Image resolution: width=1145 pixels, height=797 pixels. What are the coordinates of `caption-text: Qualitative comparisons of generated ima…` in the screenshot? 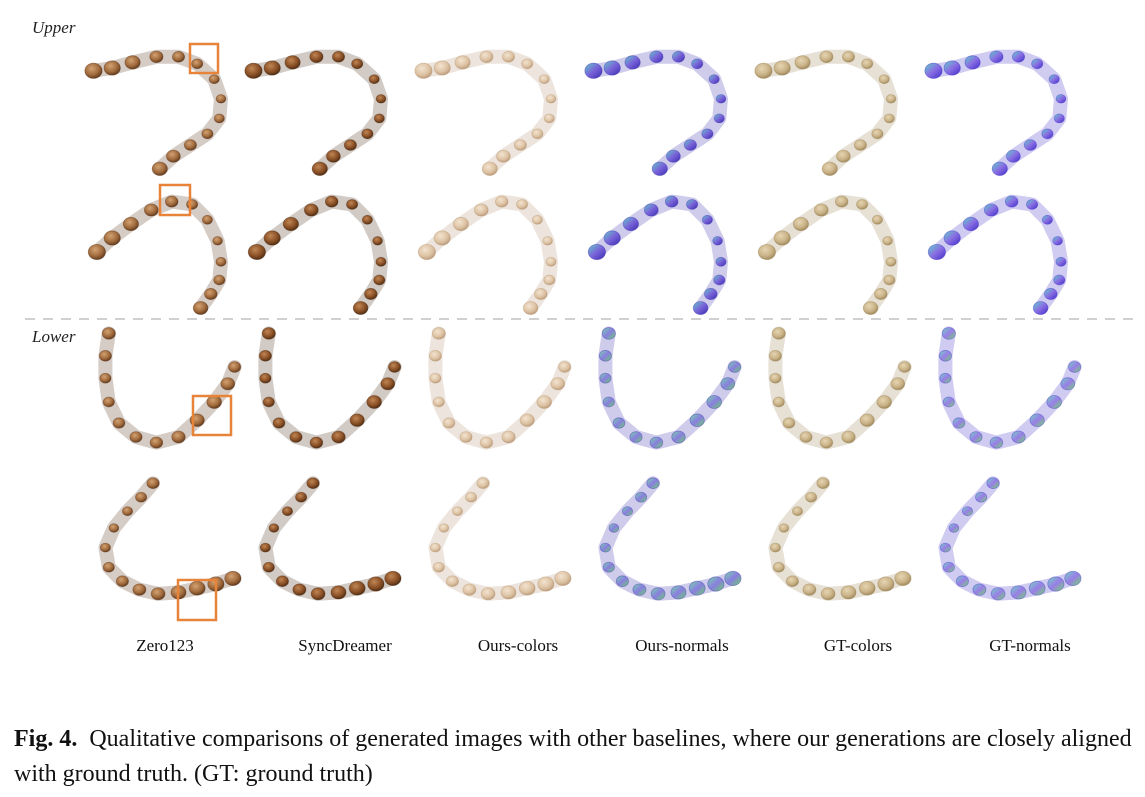 It's located at (573, 756).